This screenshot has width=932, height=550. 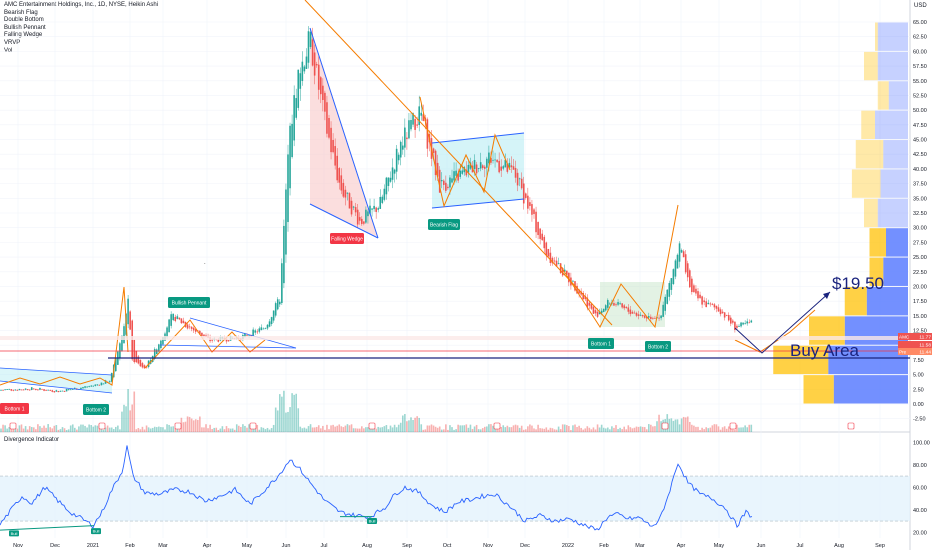 What do you see at coordinates (920, 273) in the screenshot?
I see `y-tick-label: 22.50` at bounding box center [920, 273].